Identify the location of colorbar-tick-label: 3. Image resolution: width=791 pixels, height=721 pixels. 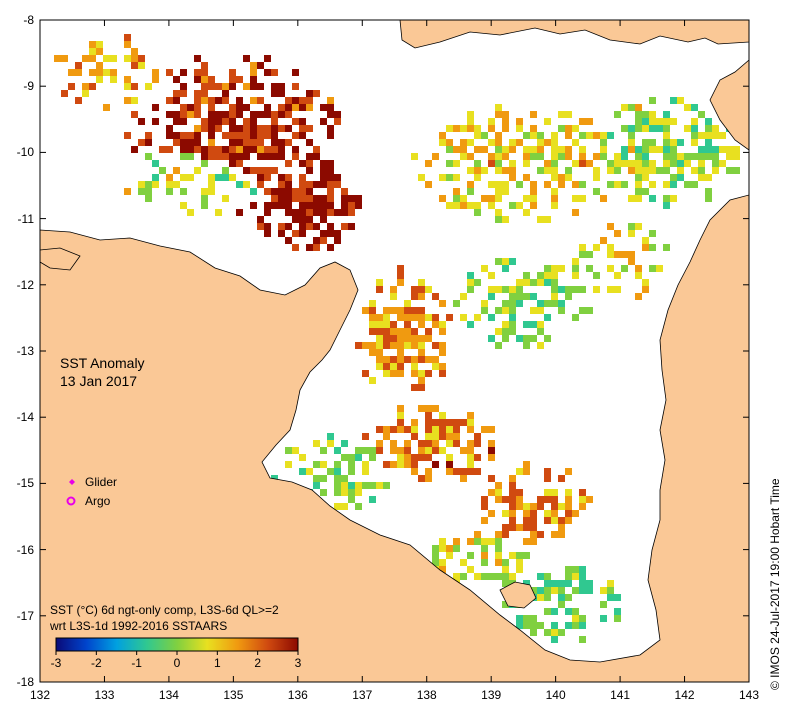
(298, 663).